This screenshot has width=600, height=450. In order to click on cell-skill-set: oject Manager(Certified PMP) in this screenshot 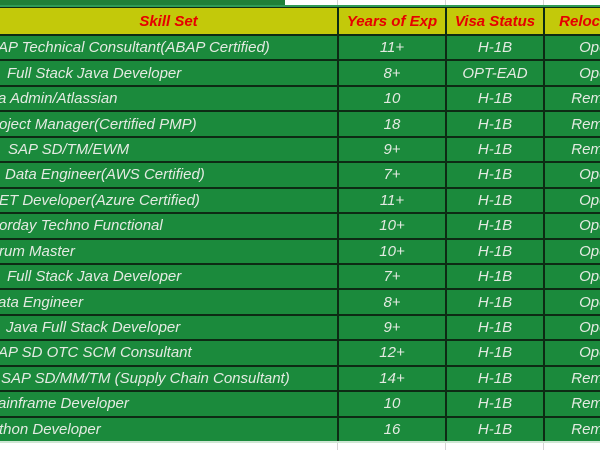, I will do `click(98, 124)`.